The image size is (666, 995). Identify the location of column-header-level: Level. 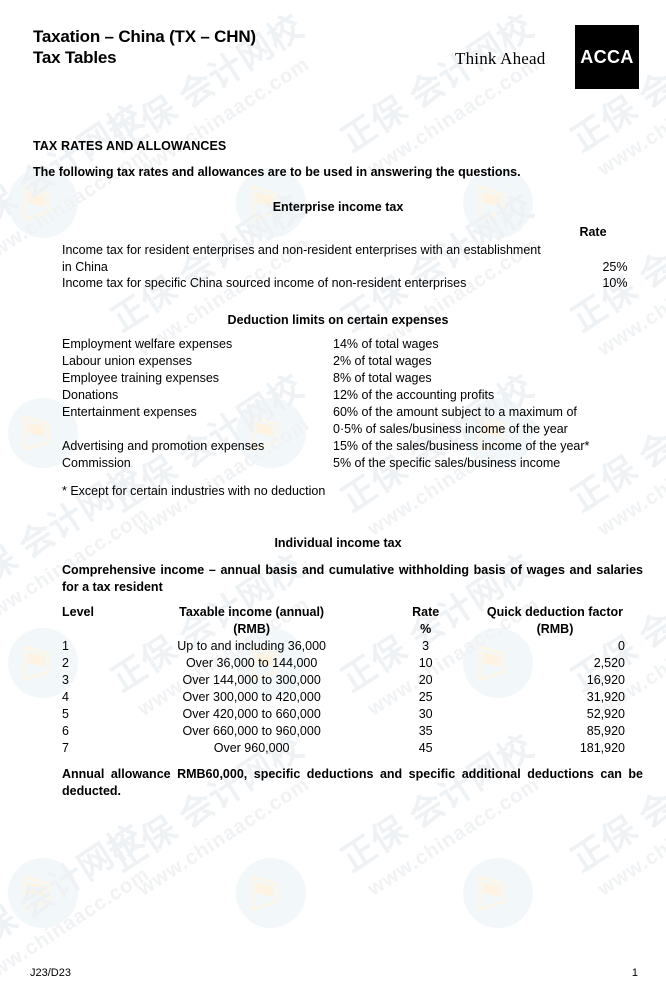
(78, 612).